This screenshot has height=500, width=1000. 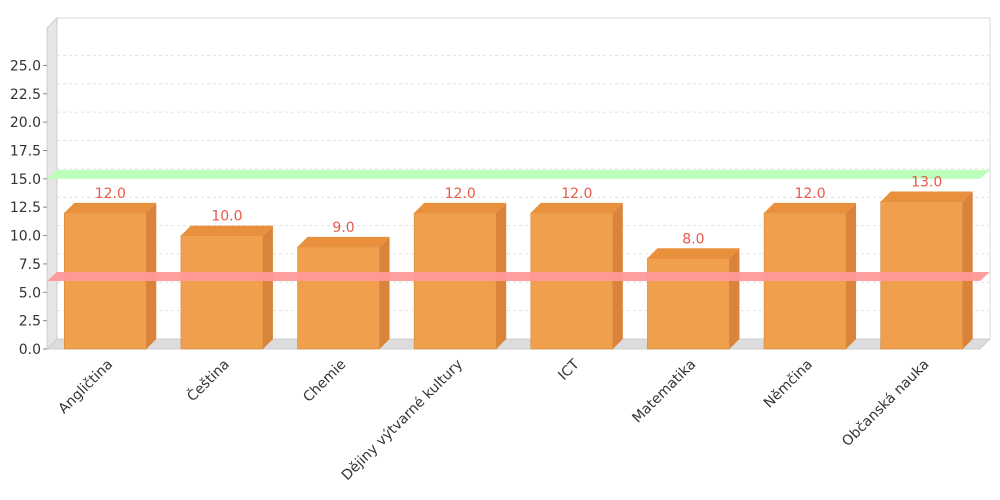 What do you see at coordinates (324, 381) in the screenshot?
I see `category-label: Chemie` at bounding box center [324, 381].